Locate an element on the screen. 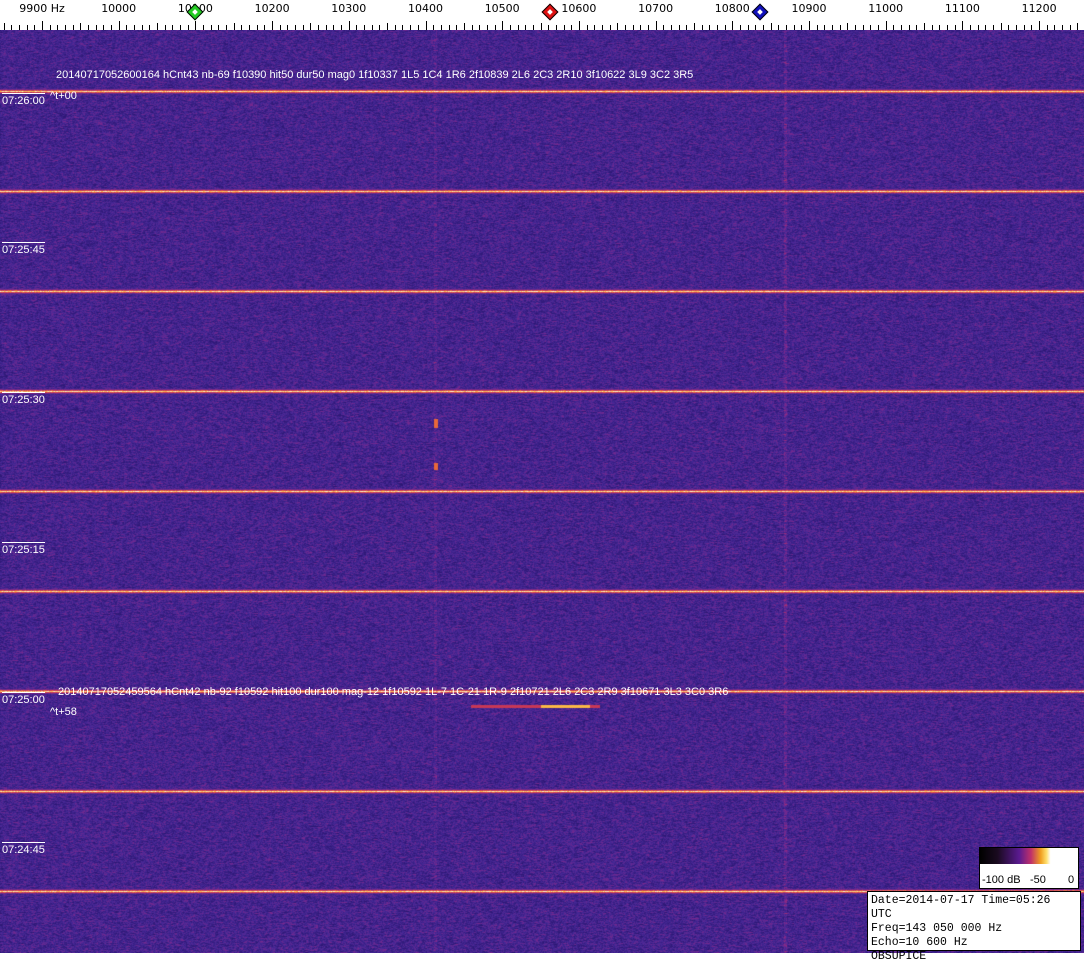  info-echo: Echo=10 600 Hz is located at coordinates (919, 942).